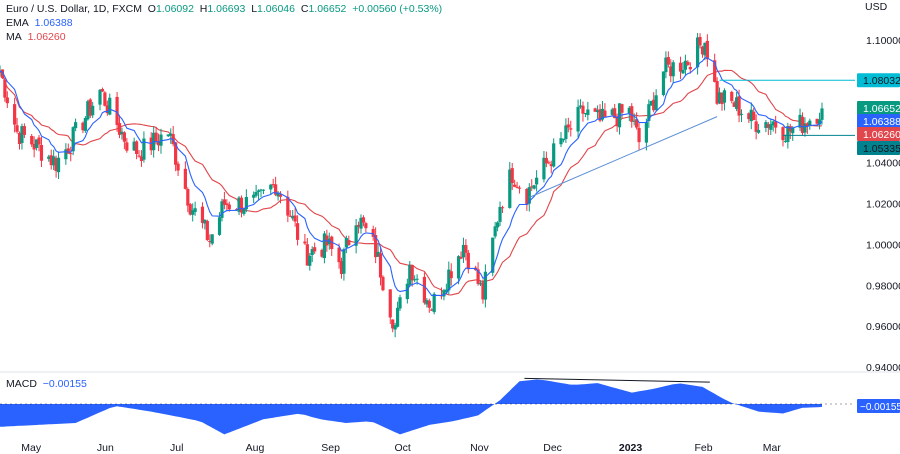  Describe the element at coordinates (203, 9) in the screenshot. I see `high-label: H` at that location.